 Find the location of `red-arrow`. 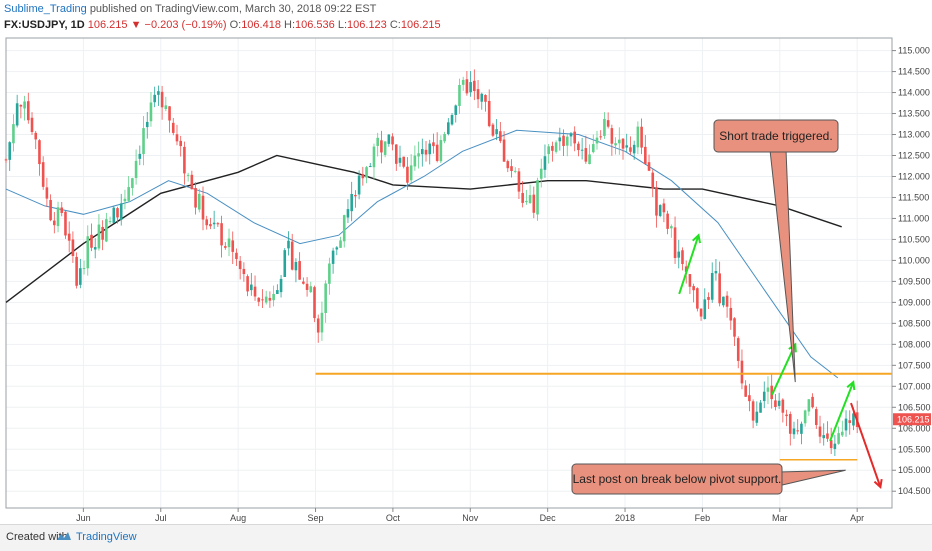

red-arrow is located at coordinates (866, 445).